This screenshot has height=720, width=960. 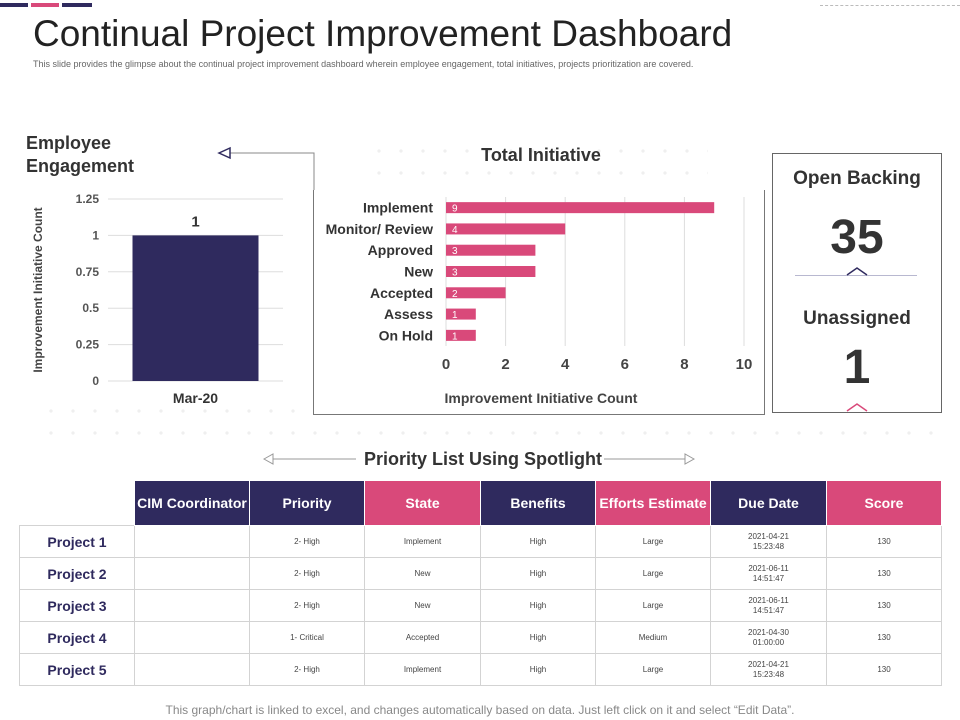 What do you see at coordinates (857, 367) in the screenshot?
I see `unassigned-value: 1` at bounding box center [857, 367].